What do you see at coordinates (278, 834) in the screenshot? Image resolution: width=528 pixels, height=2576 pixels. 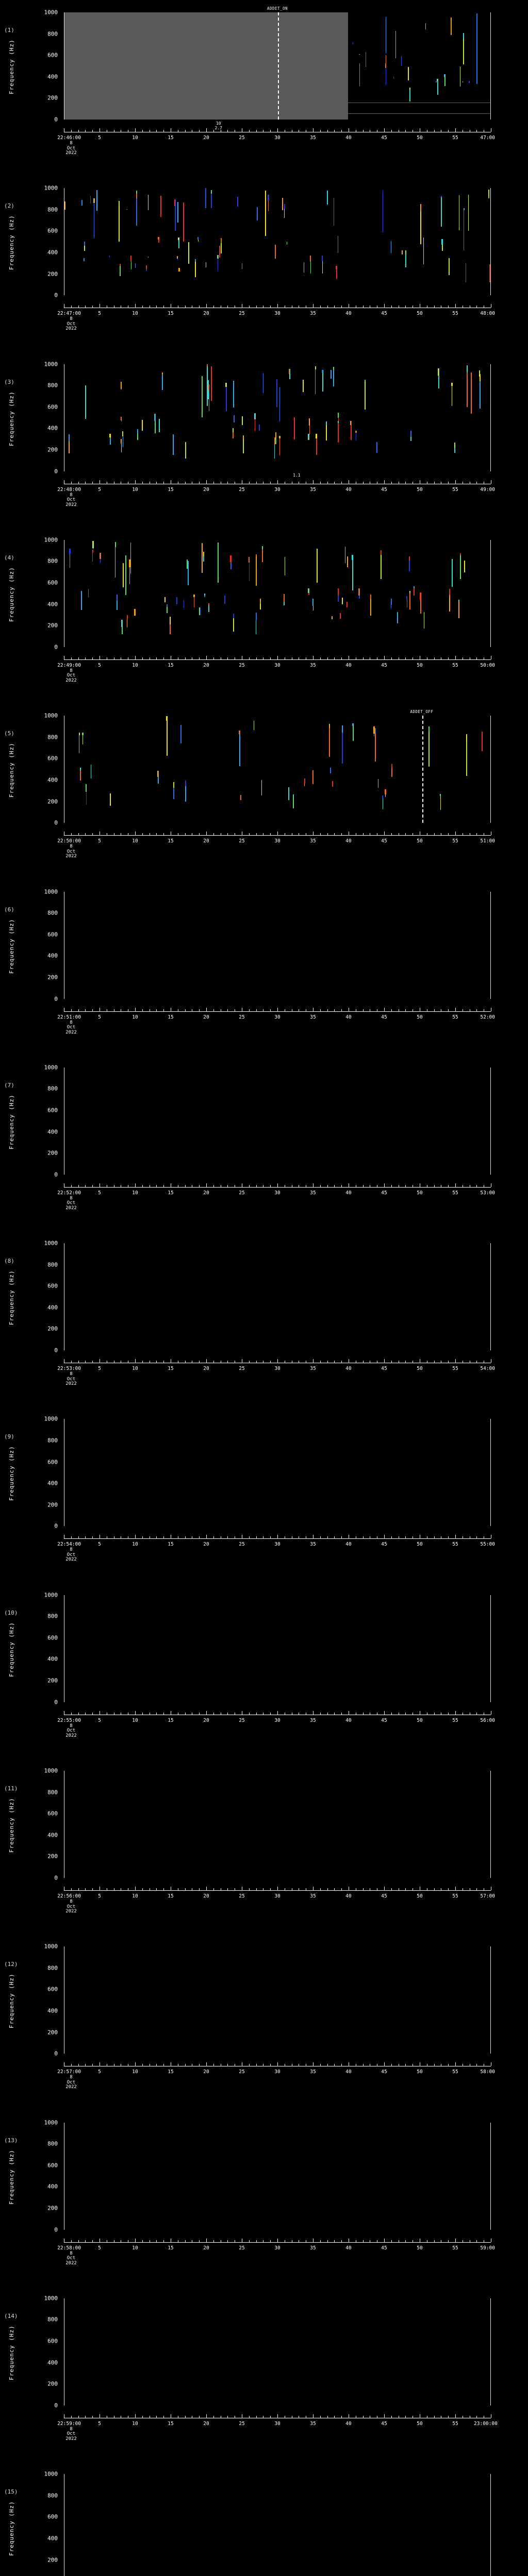 I see `x-axis` at bounding box center [278, 834].